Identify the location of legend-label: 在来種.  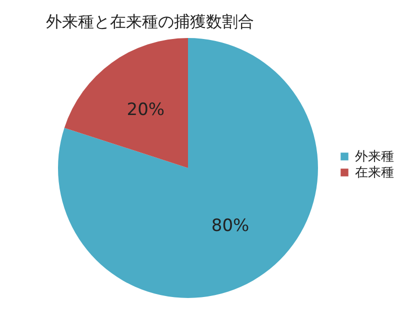
(374, 173).